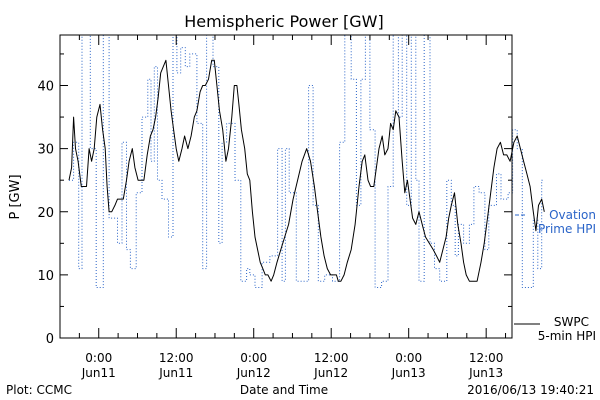 This screenshot has height=400, width=600. I want to click on y-tick-label-0: 0, so click(50, 339).